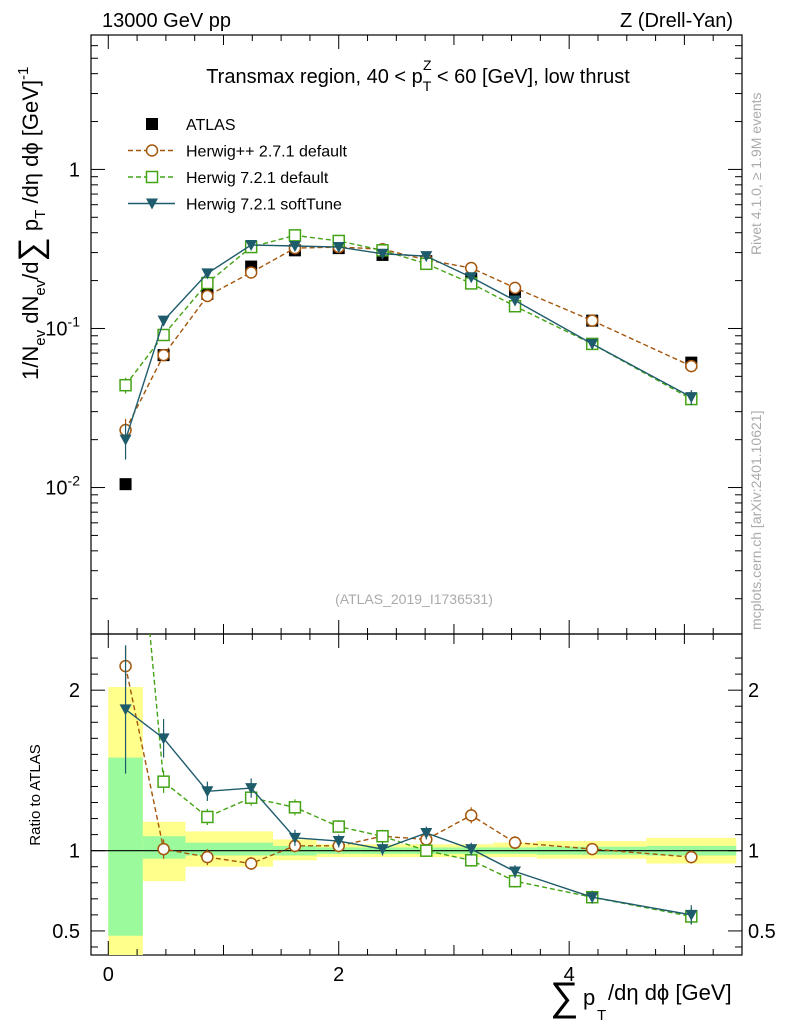 The image size is (786, 1024). I want to click on ratio-y-tick-label: 1, so click(74, 852).